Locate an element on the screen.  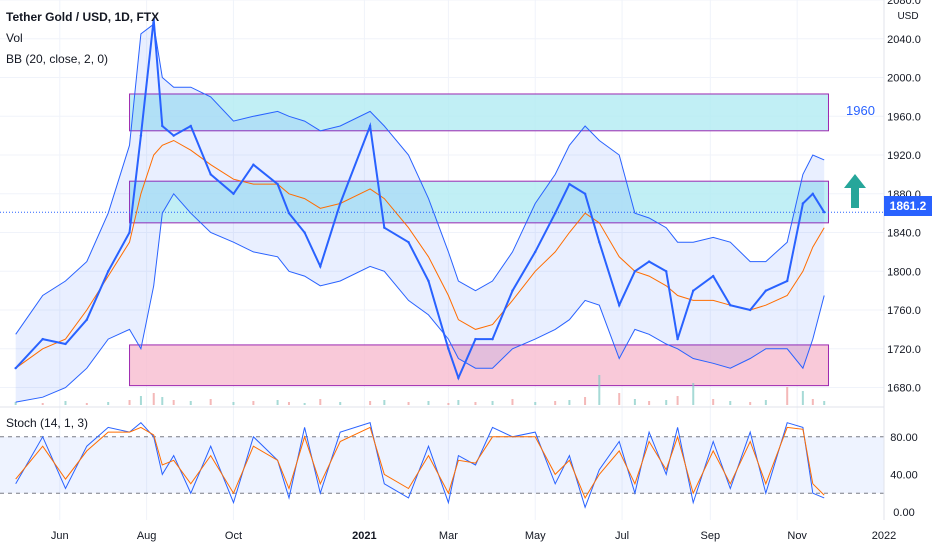
chart-title: Tether Gold / USD, 1D, FTX is located at coordinates (83, 17).